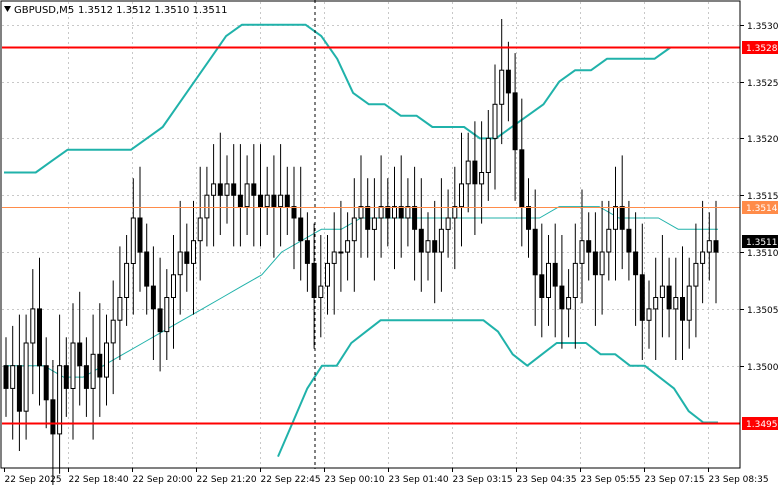 The width and height of the screenshot is (781, 493). What do you see at coordinates (763, 140) in the screenshot?
I see `y-tick-label: 1.3520` at bounding box center [763, 140].